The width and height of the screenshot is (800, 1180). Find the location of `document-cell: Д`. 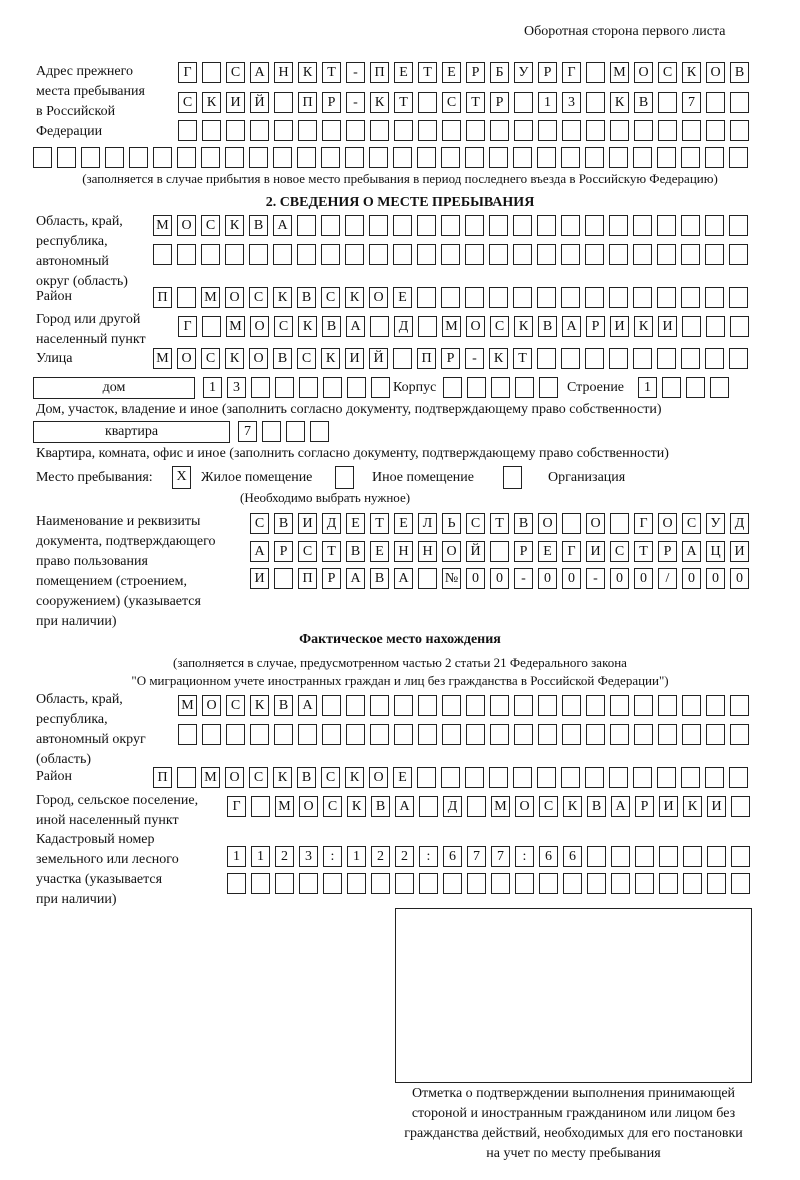

document-cell: Д is located at coordinates (331, 523).